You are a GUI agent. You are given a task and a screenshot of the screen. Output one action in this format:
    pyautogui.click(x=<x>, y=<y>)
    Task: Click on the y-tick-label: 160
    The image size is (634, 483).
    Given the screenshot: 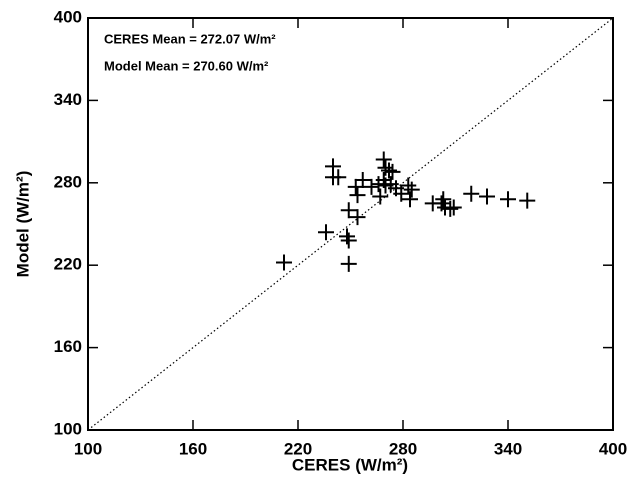 What is the action you would take?
    pyautogui.click(x=68, y=346)
    